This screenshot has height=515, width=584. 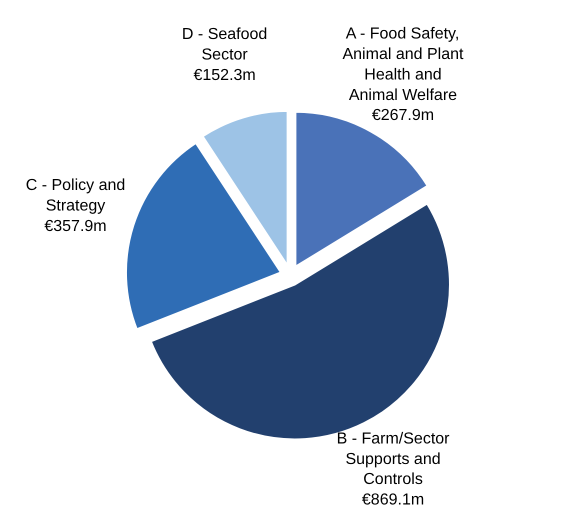 I want to click on slice-label: A - Food Safety, Animal and Plant Health and Animal Welfare, so click(x=403, y=65).